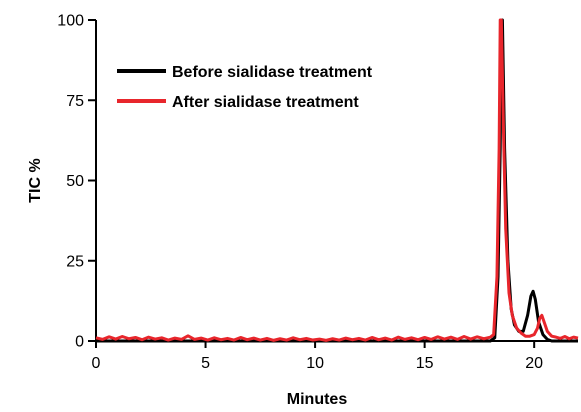 The width and height of the screenshot is (581, 412). What do you see at coordinates (534, 363) in the screenshot?
I see `x-tick-label: 20` at bounding box center [534, 363].